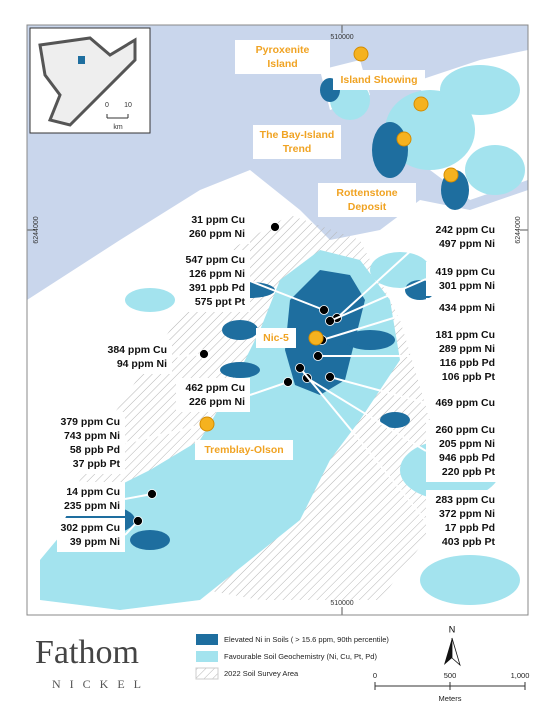  What do you see at coordinates (467, 286) in the screenshot?
I see `callout-text: 301 ppm Ni` at bounding box center [467, 286].